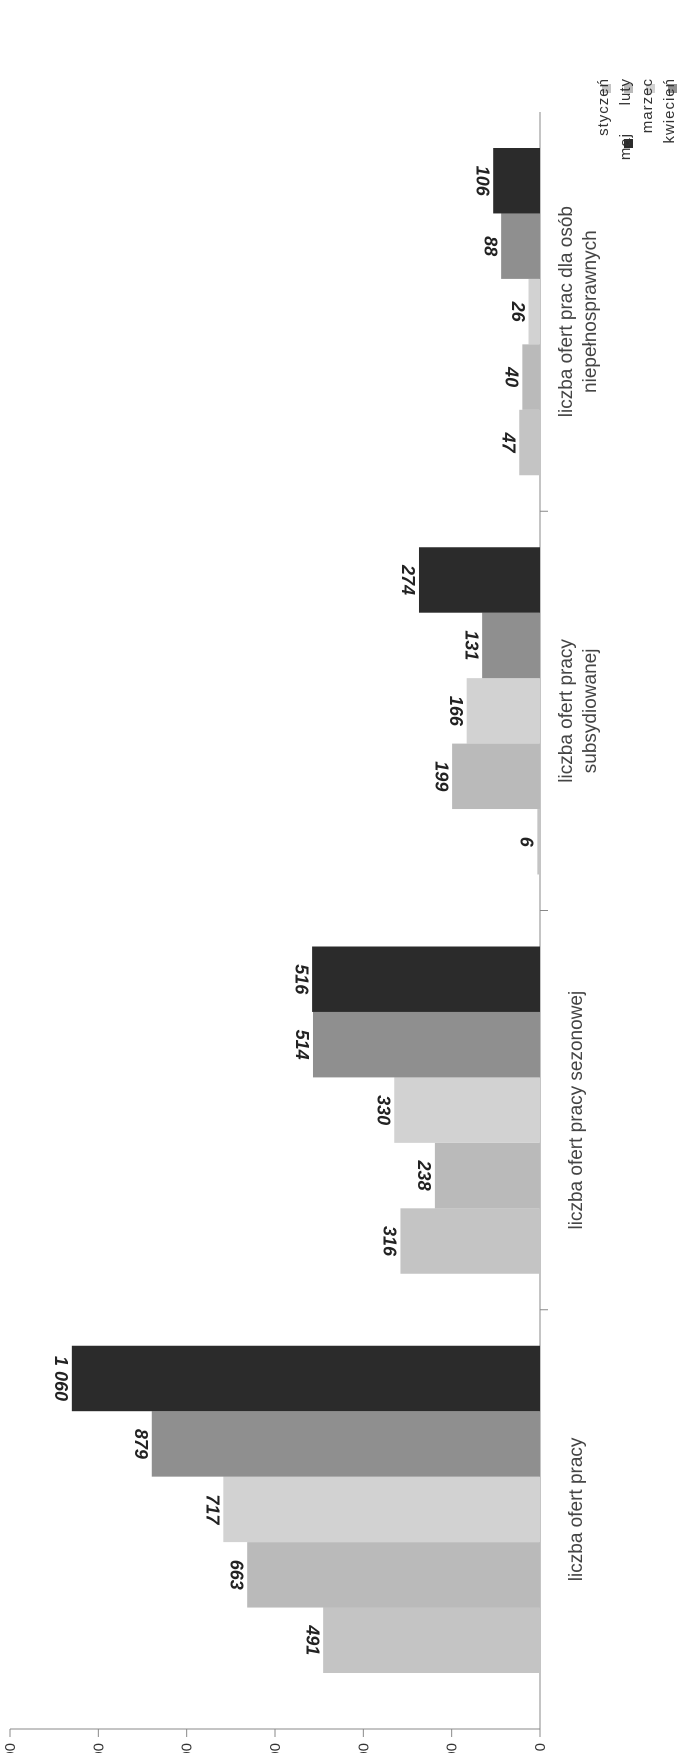 Image resolution: width=694 pixels, height=1753 pixels. I want to click on data-label: 879, so click(141, 1444).